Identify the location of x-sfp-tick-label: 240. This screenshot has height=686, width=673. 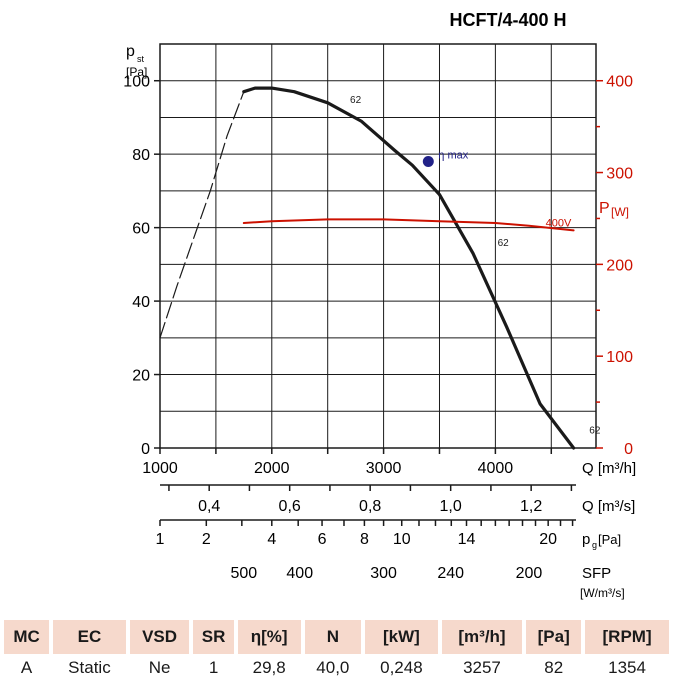
(450, 573).